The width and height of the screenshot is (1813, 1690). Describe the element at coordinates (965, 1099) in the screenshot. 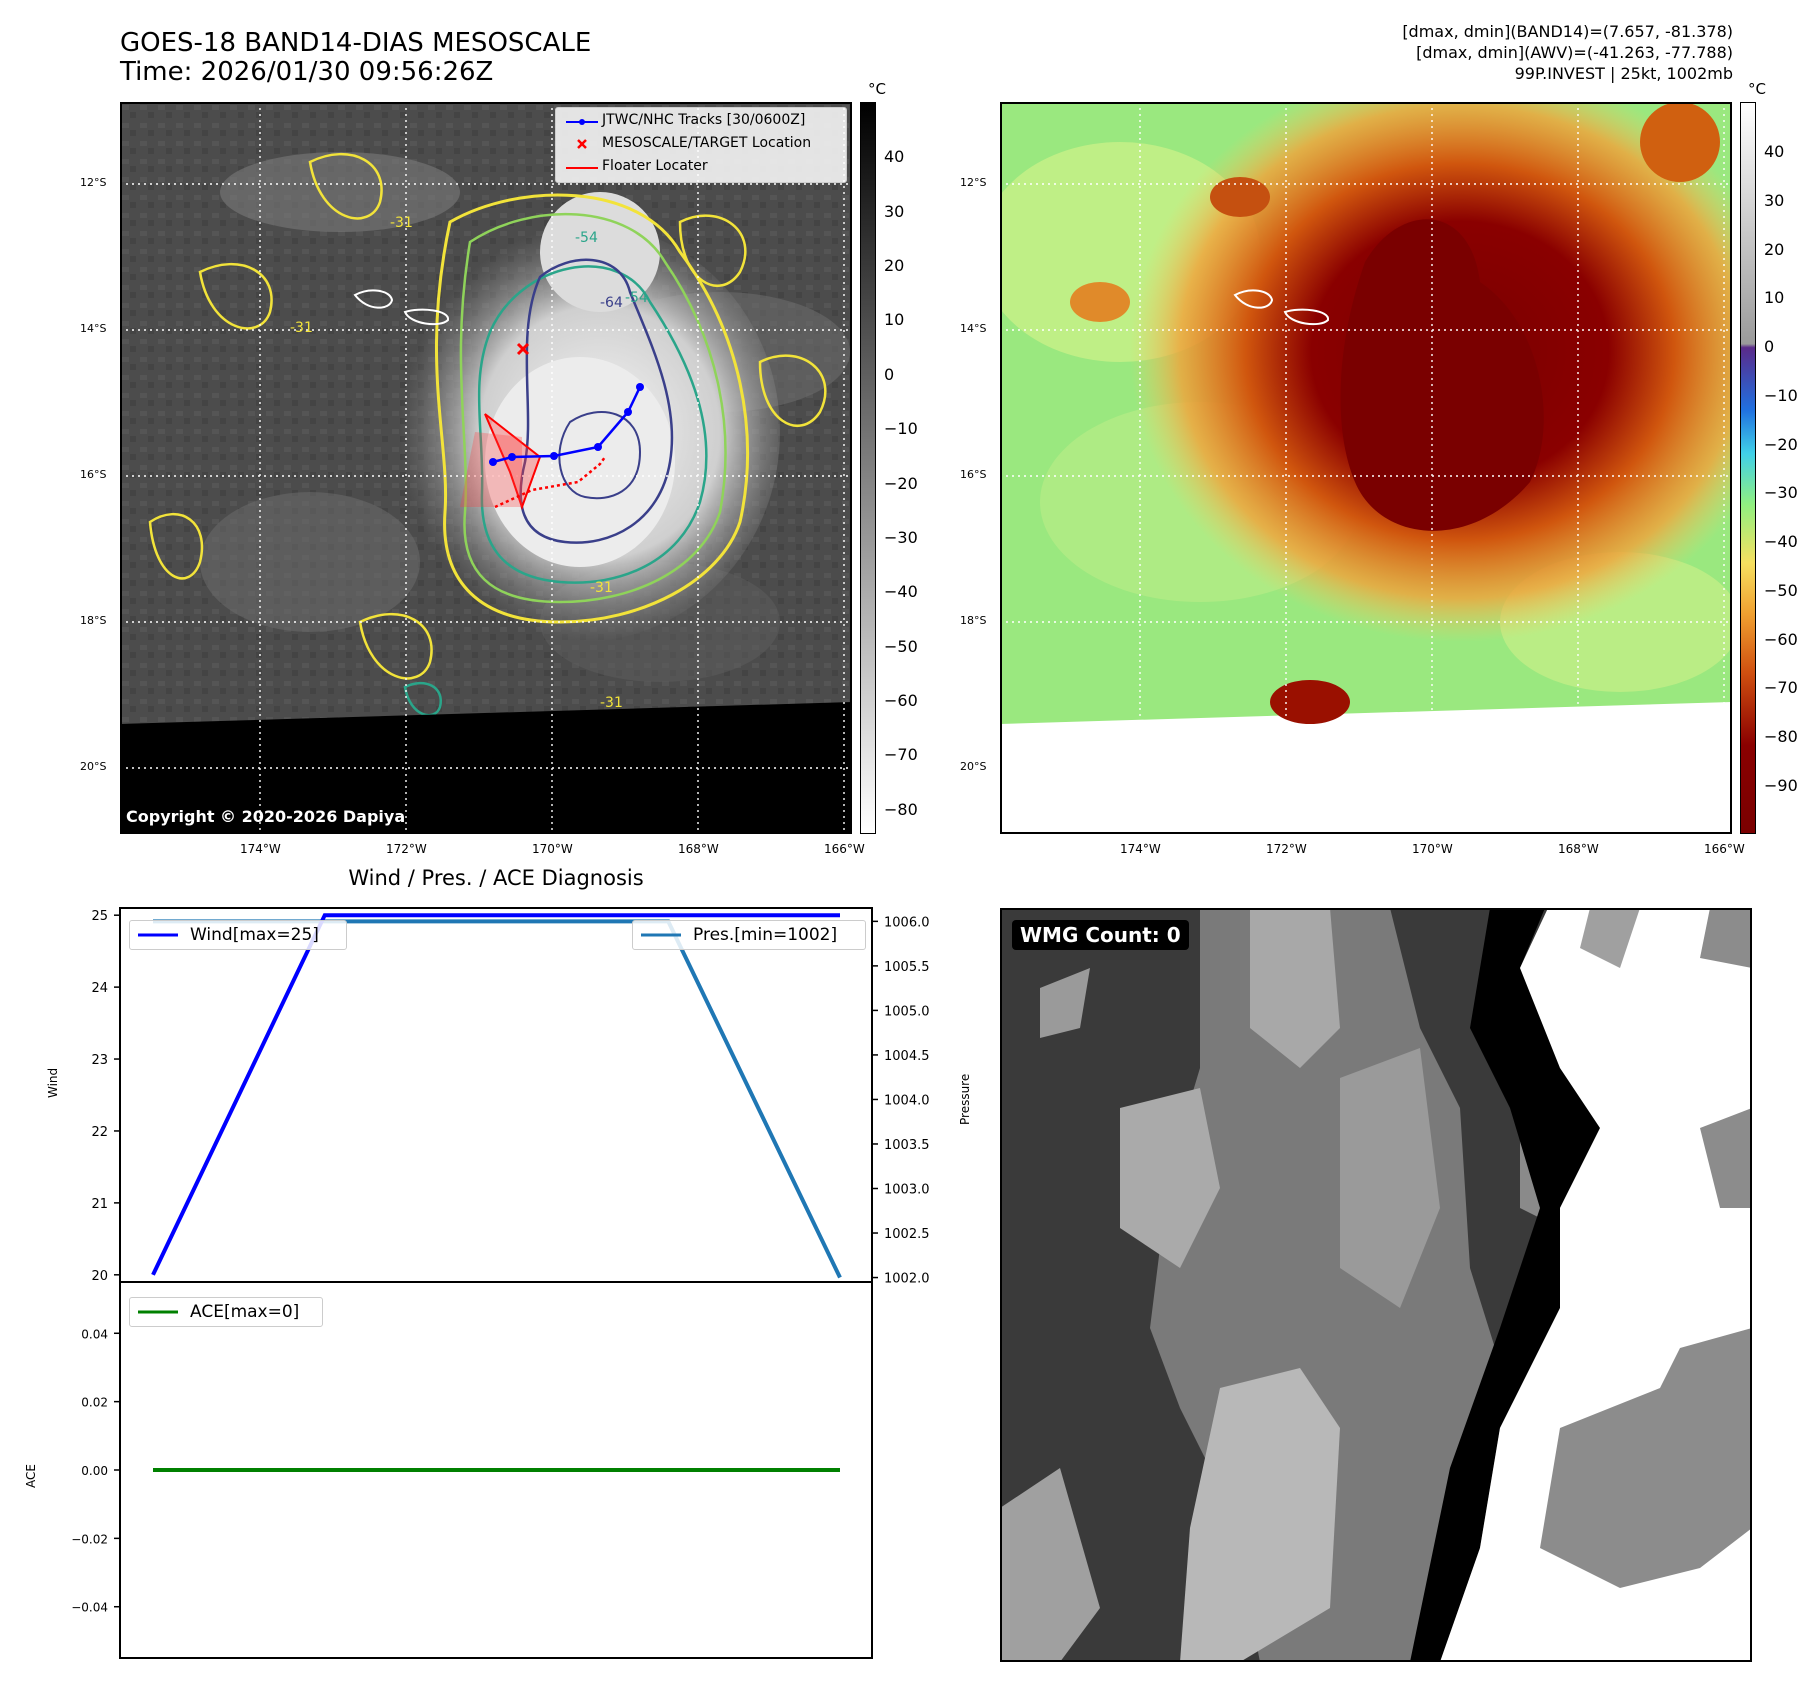

I see `pressure-axis-label: Pressure` at that location.